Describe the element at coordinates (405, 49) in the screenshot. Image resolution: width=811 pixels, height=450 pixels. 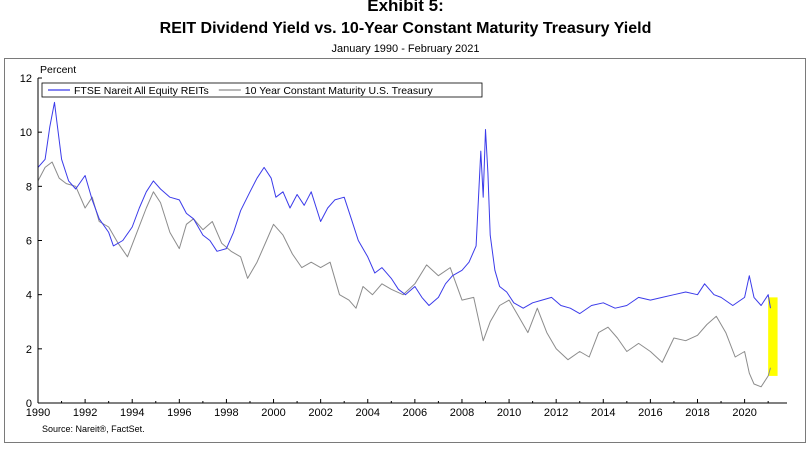
I see `chart-subtitle: January 1990 - February 2021` at that location.